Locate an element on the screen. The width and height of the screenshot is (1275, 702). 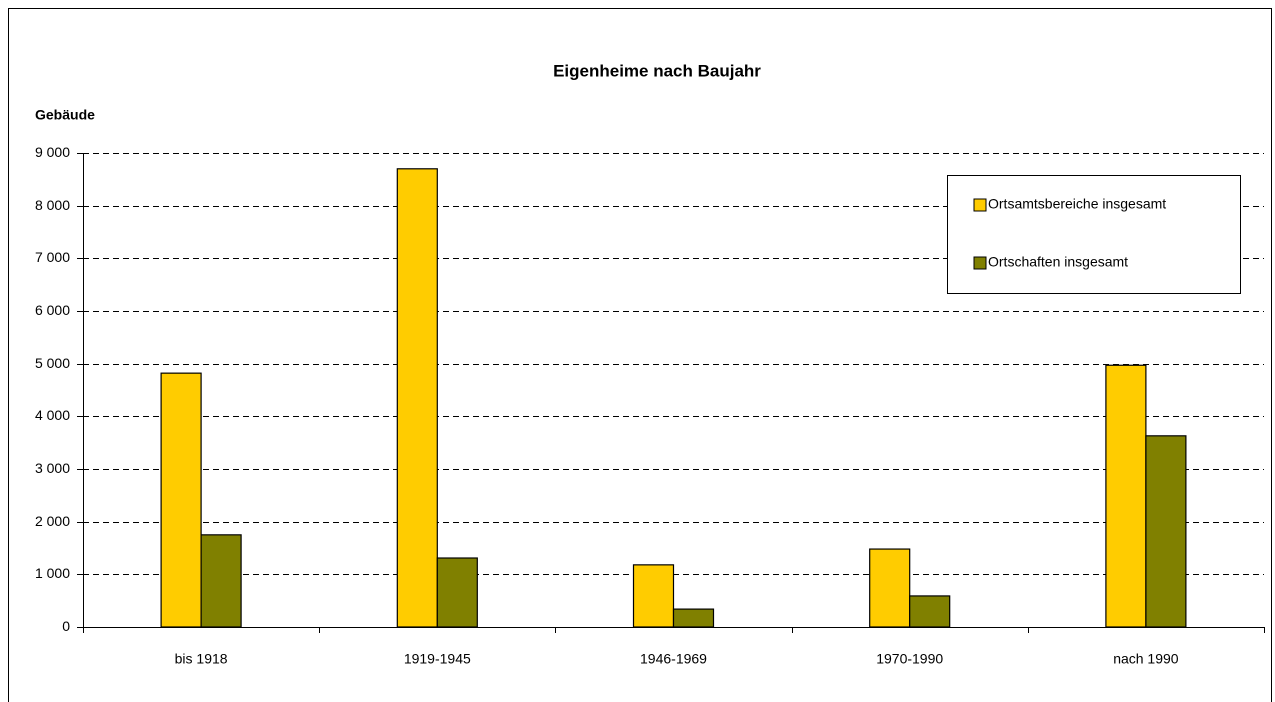
legend-box is located at coordinates (1094, 234).